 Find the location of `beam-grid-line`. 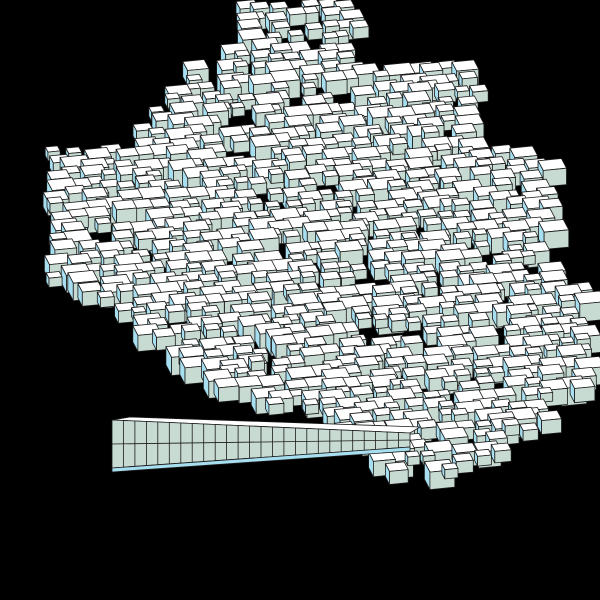

beam-grid-line is located at coordinates (261, 442).